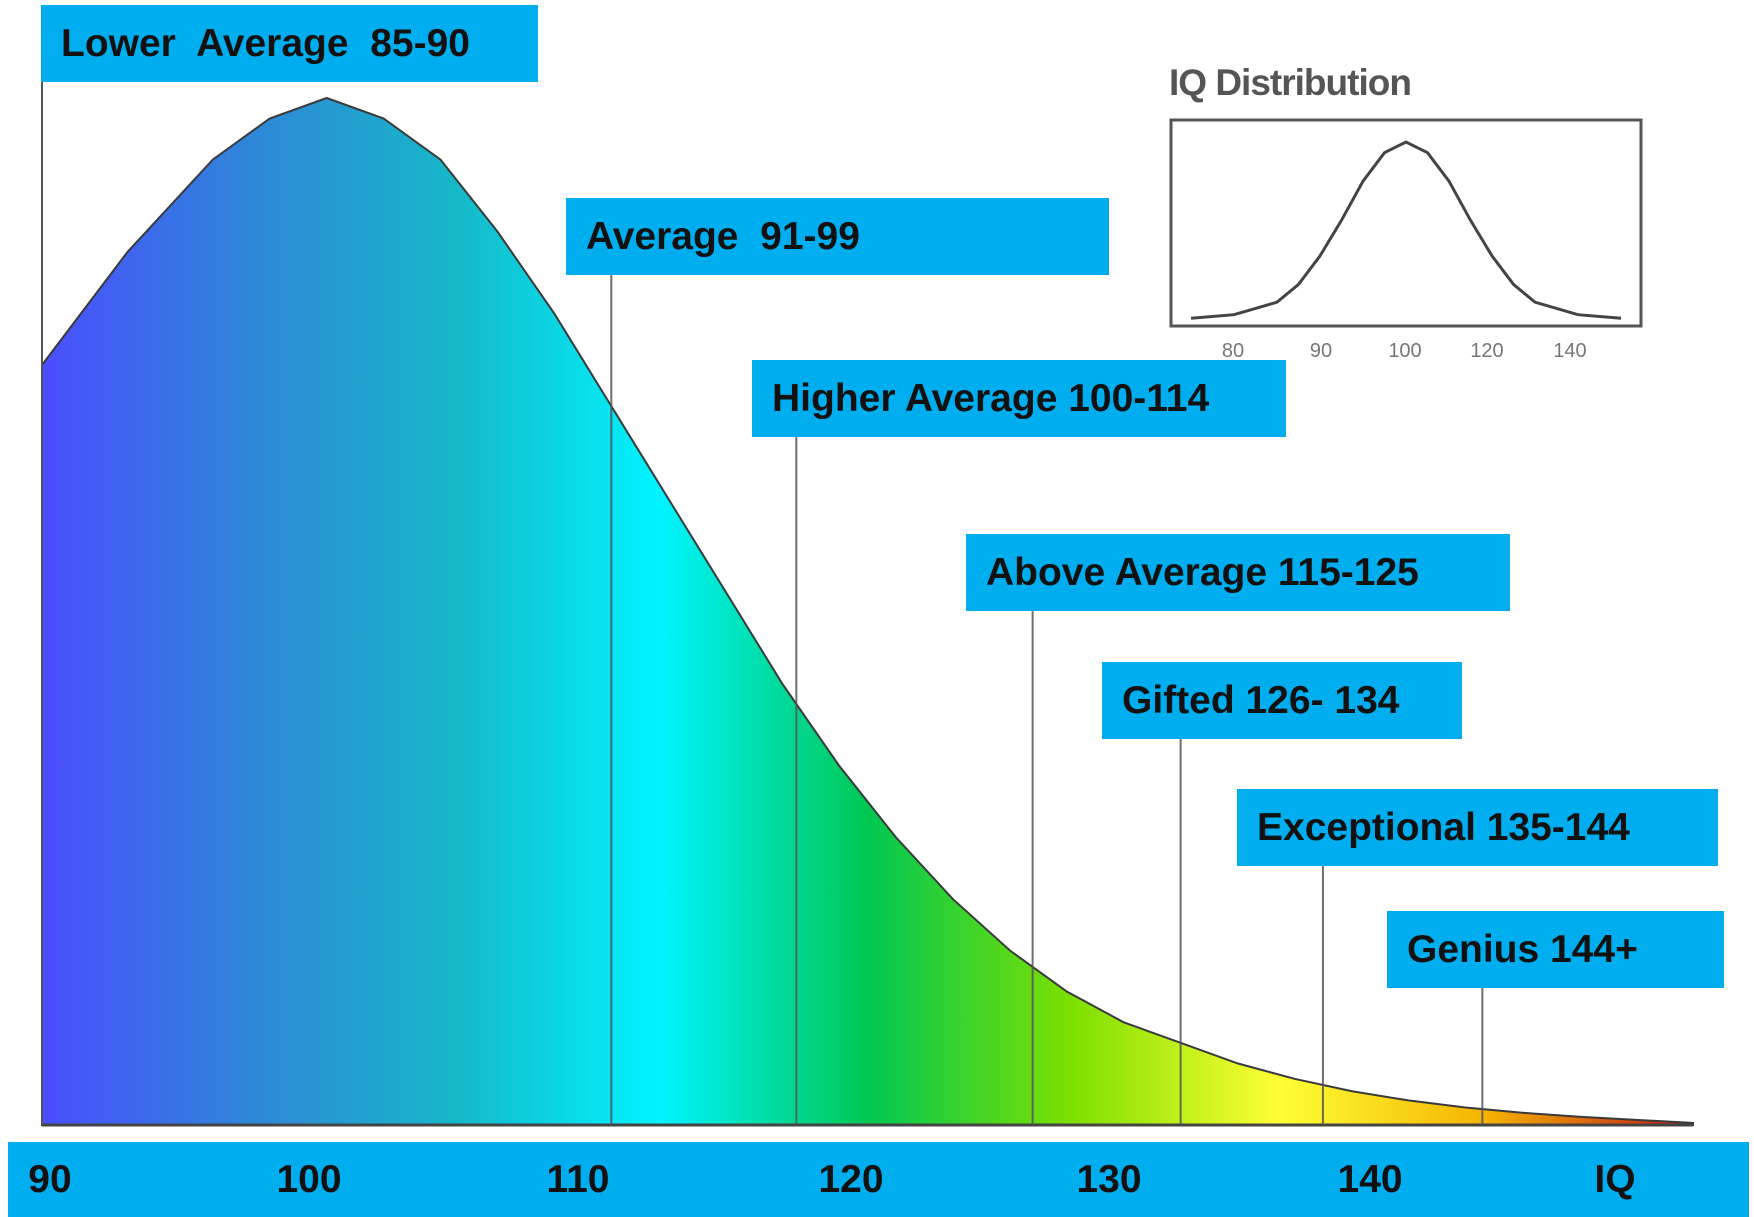 This screenshot has width=1754, height=1217. I want to click on inset-chart-frame, so click(1406, 223).